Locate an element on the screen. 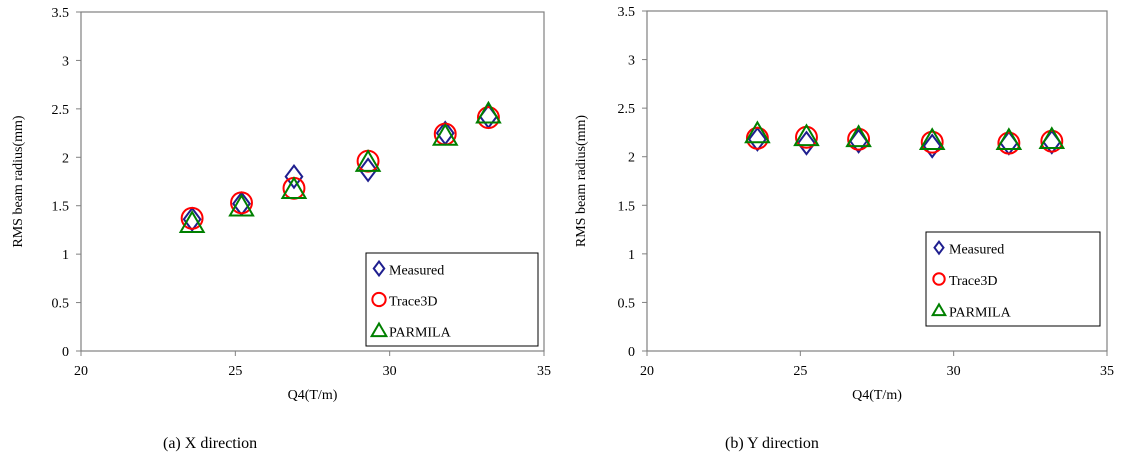 This screenshot has width=1127, height=466. caption-x-direction: (a) X direction is located at coordinates (210, 443).